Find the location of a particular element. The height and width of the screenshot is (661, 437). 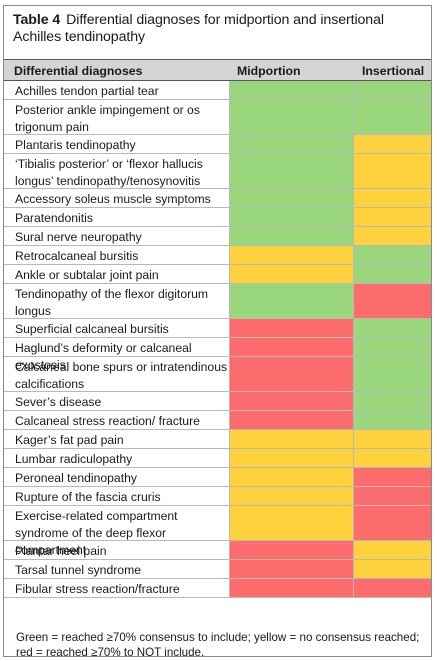

table-row: Fibular stress reaction/fracture is located at coordinates (217, 588).